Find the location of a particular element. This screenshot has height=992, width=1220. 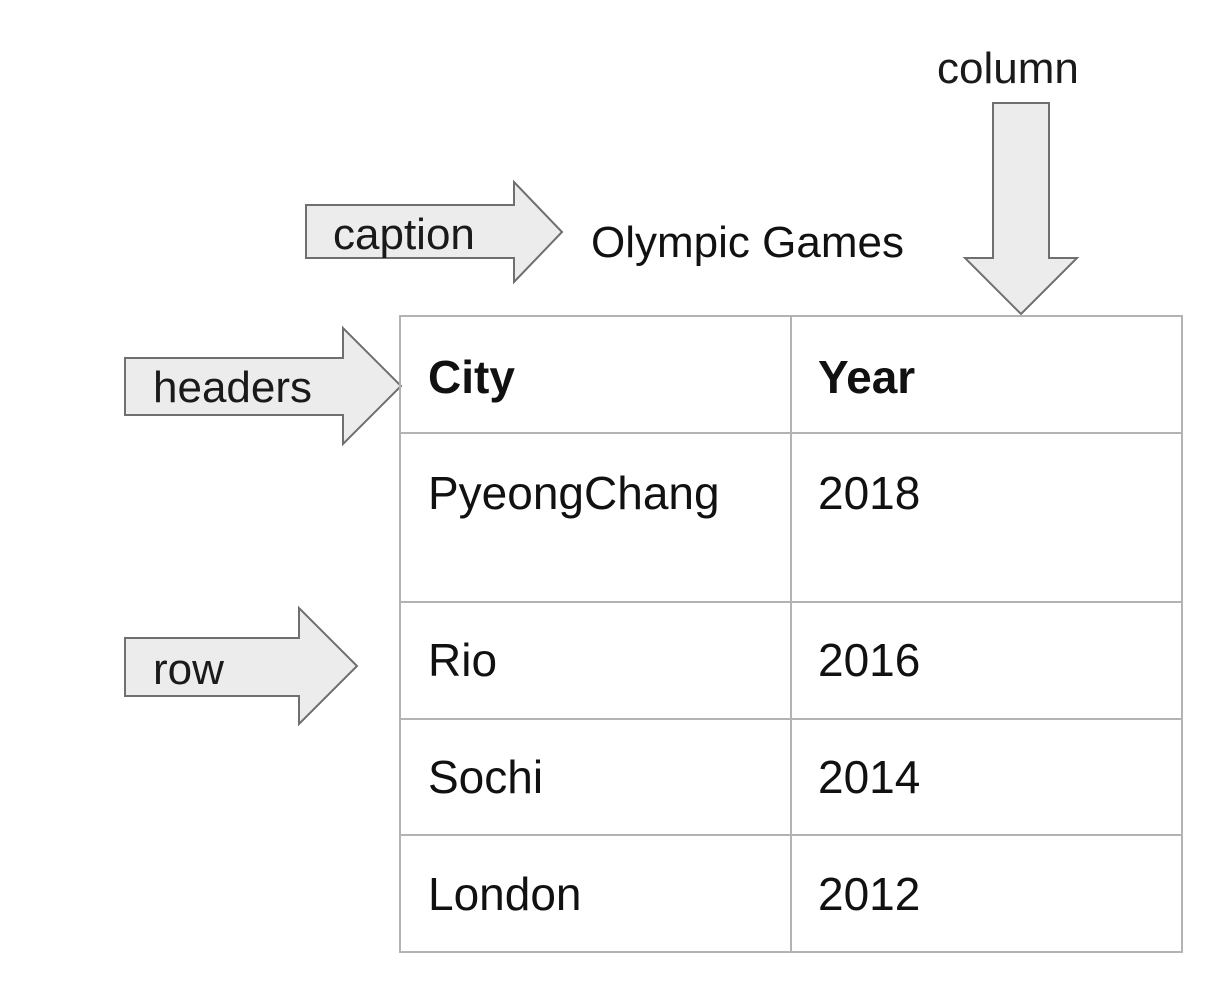

table-caption: Olympic Games is located at coordinates (747, 242).